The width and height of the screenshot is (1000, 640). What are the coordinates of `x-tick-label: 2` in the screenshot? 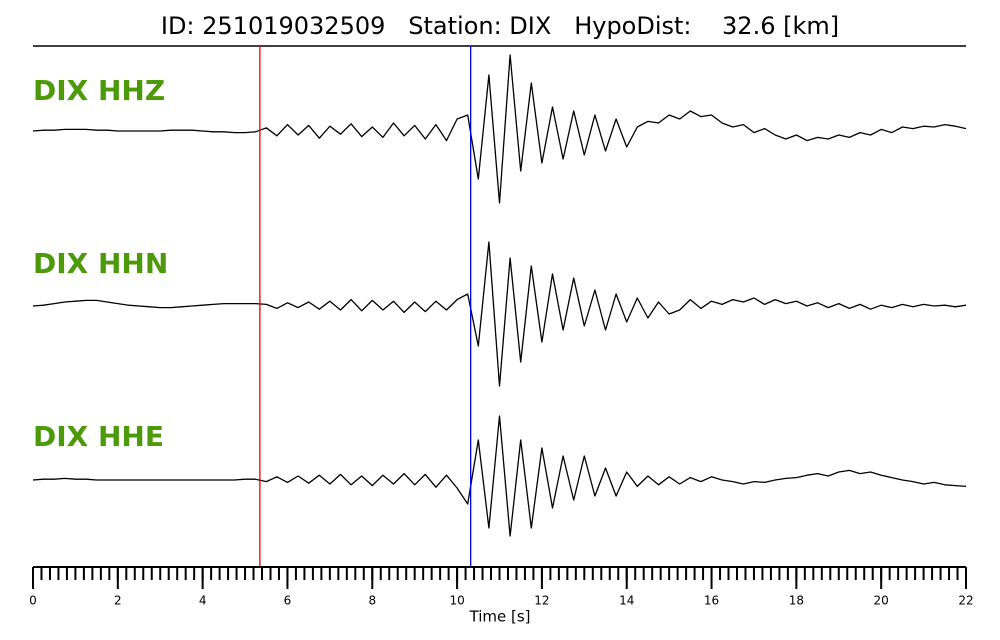 It's located at (118, 601).